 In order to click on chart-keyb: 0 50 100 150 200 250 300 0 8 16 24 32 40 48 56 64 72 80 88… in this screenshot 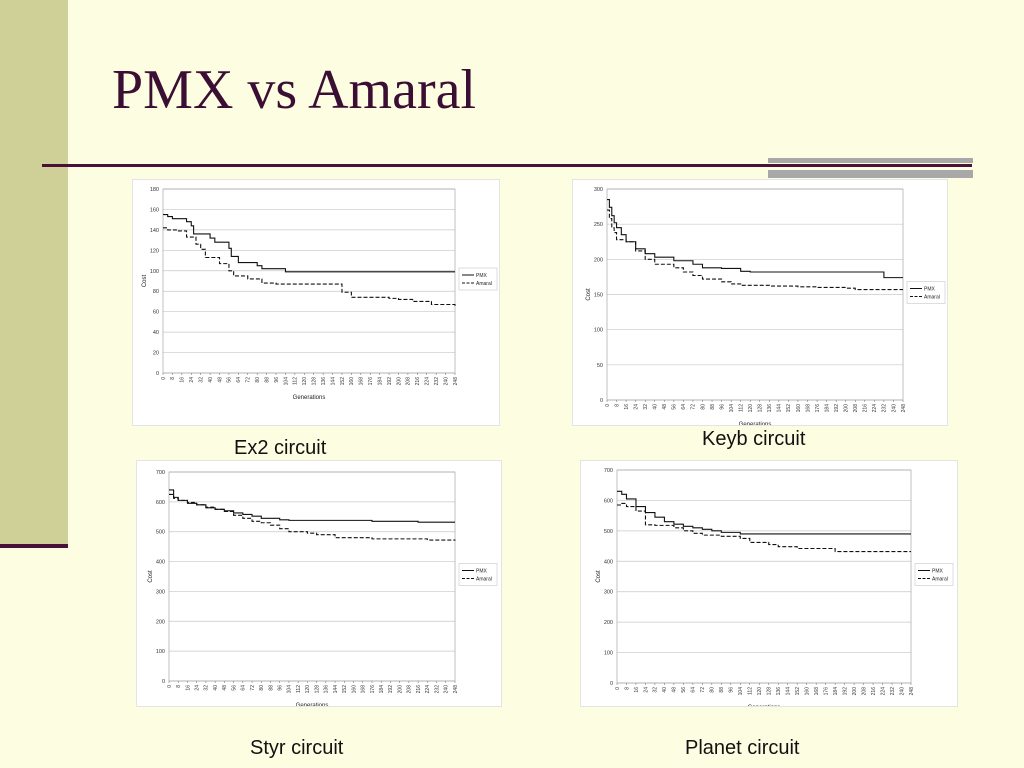, I will do `click(760, 302)`.